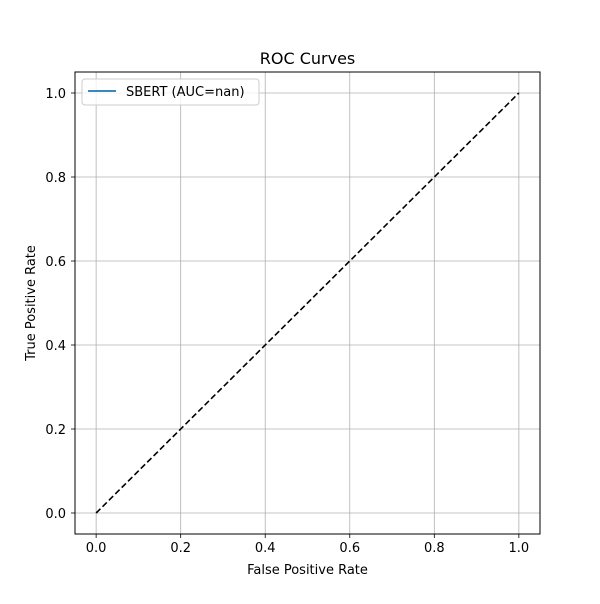 Image resolution: width=600 pixels, height=604 pixels. I want to click on y-tick-label-5: 1.0, so click(55, 94).